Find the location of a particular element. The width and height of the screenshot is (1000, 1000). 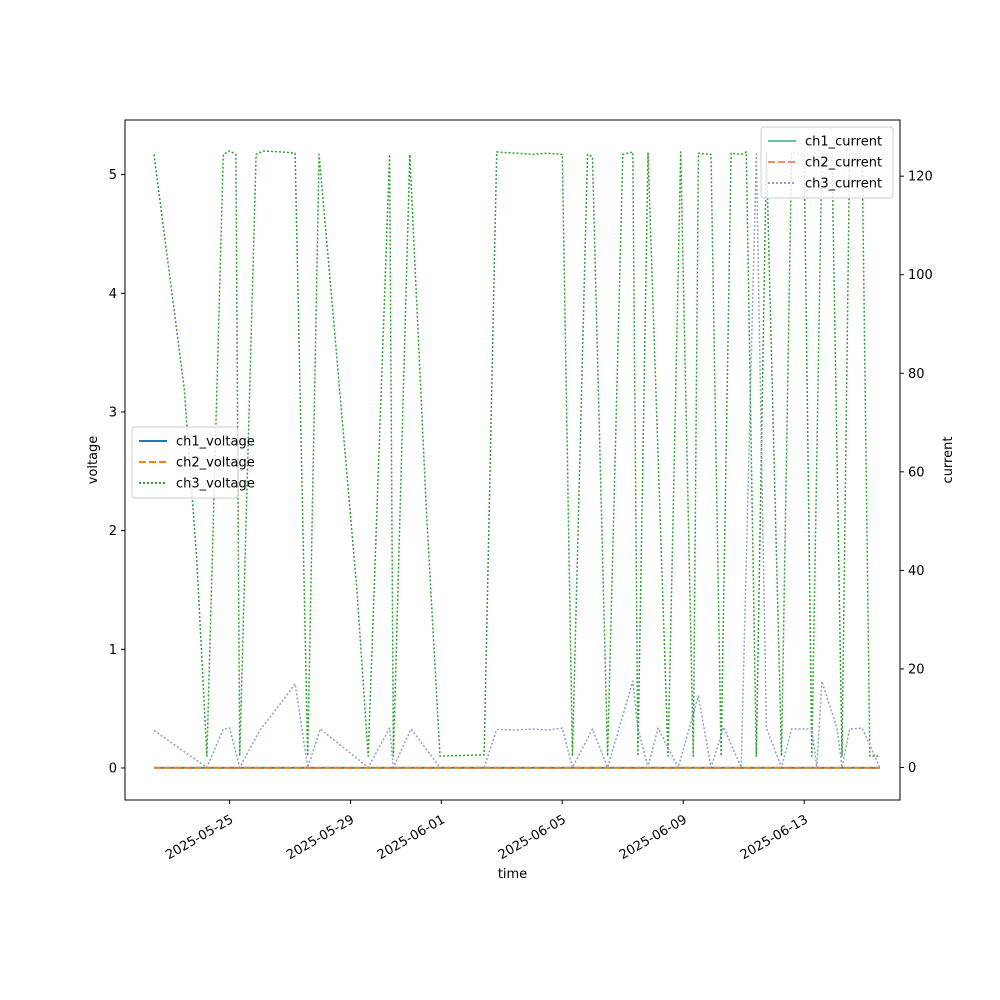

y2-tick-label: 60 is located at coordinates (916, 472).